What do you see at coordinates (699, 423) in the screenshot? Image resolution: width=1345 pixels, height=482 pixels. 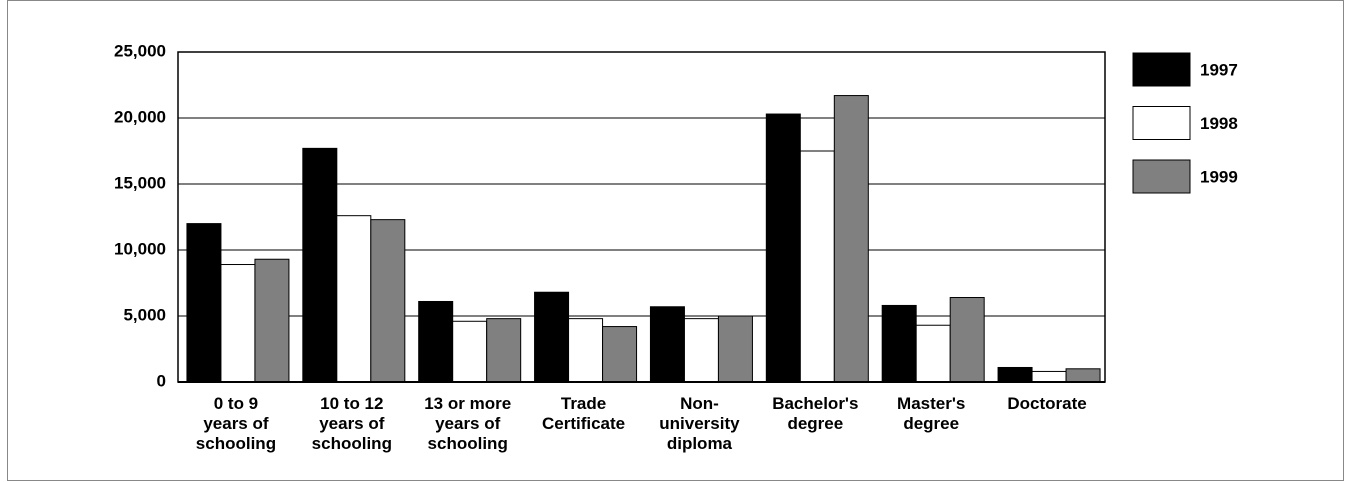 I see `x-tick-label: Non-university diploma` at bounding box center [699, 423].